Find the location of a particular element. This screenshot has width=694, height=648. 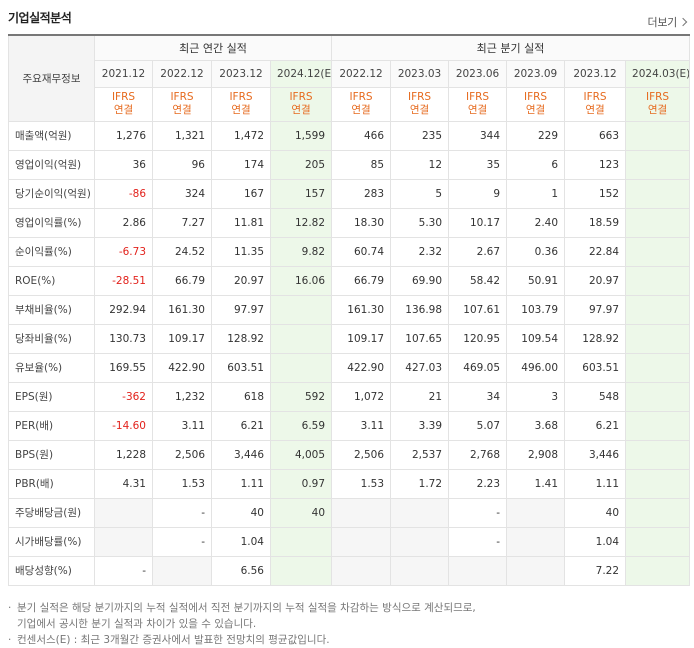

table-cell: 324 is located at coordinates (182, 193).